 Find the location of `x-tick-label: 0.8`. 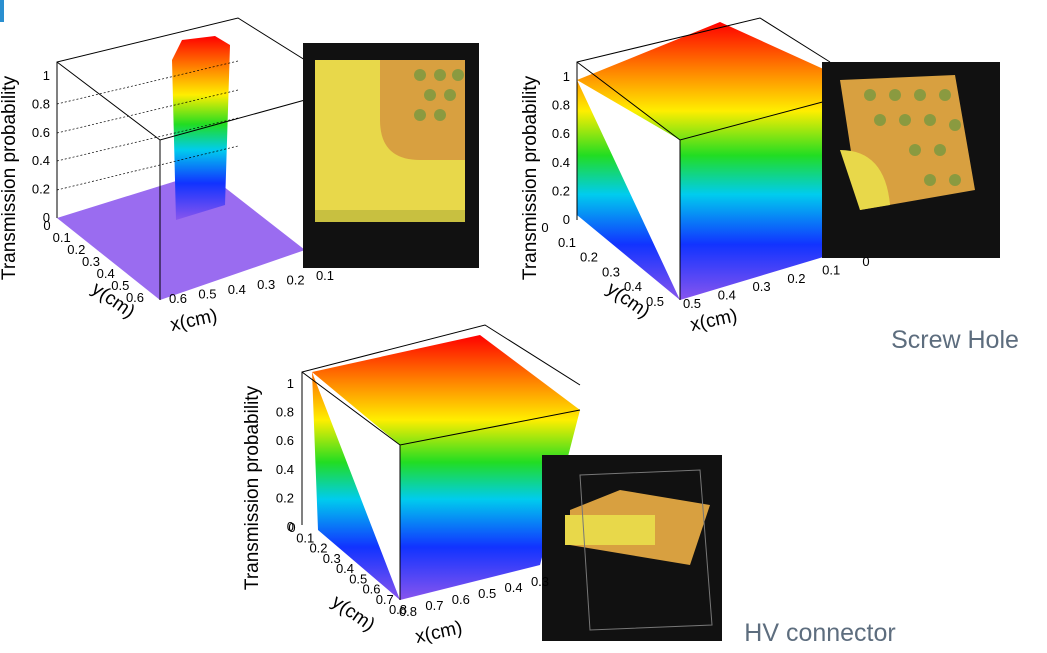

x-tick-label: 0.8 is located at coordinates (408, 611).